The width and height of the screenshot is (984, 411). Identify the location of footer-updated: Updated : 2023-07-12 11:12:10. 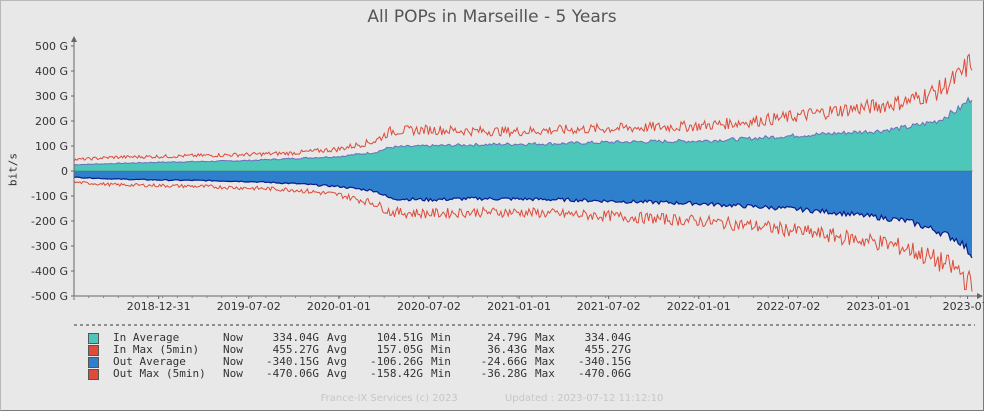
(584, 398).